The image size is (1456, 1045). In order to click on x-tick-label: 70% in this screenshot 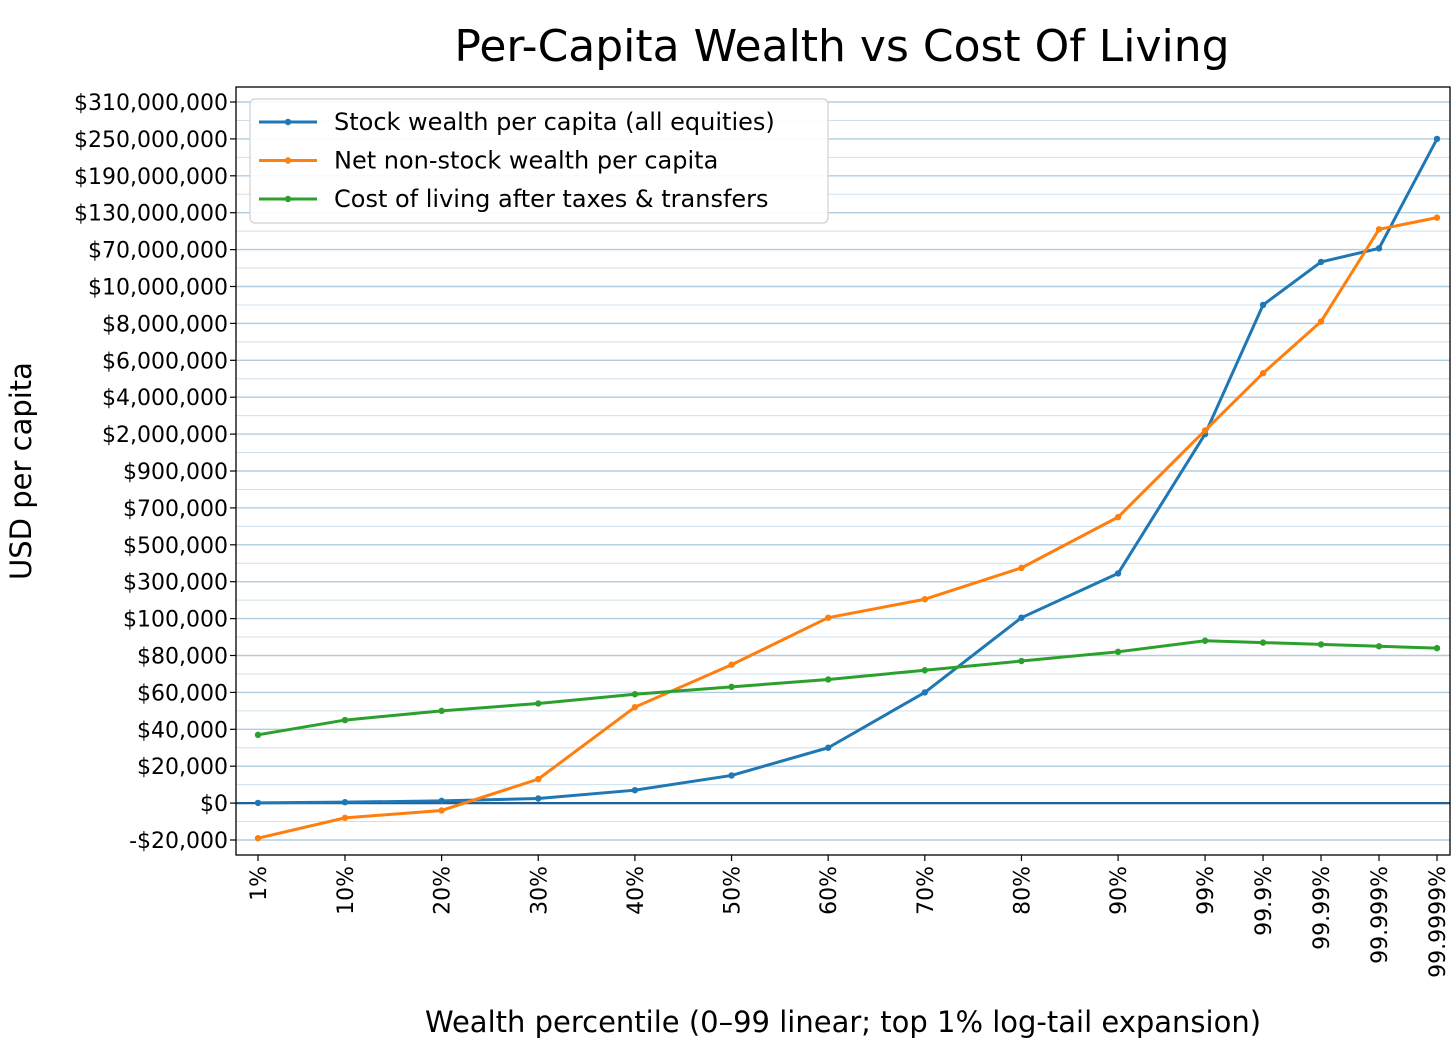, I will do `click(926, 890)`.